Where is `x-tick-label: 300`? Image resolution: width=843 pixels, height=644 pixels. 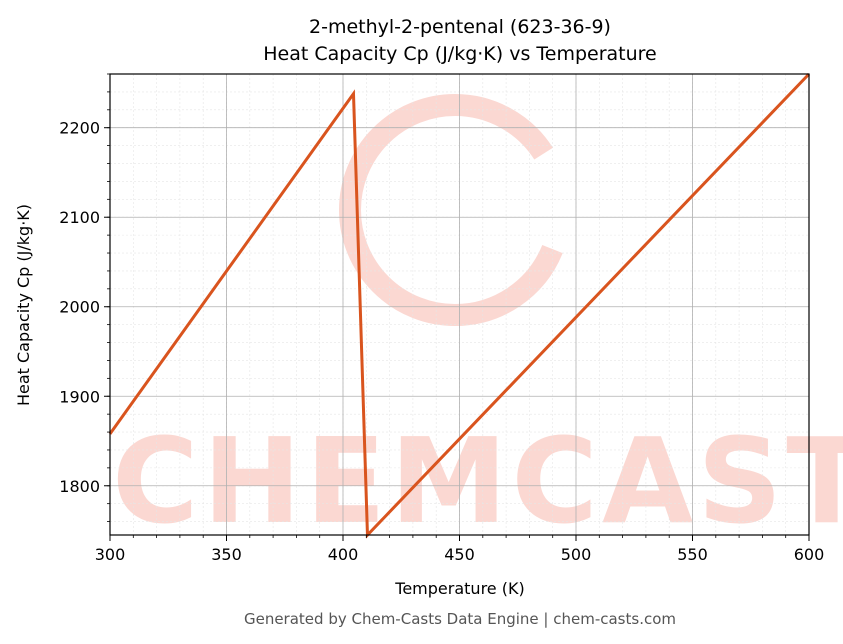 x-tick-label: 300 is located at coordinates (110, 554).